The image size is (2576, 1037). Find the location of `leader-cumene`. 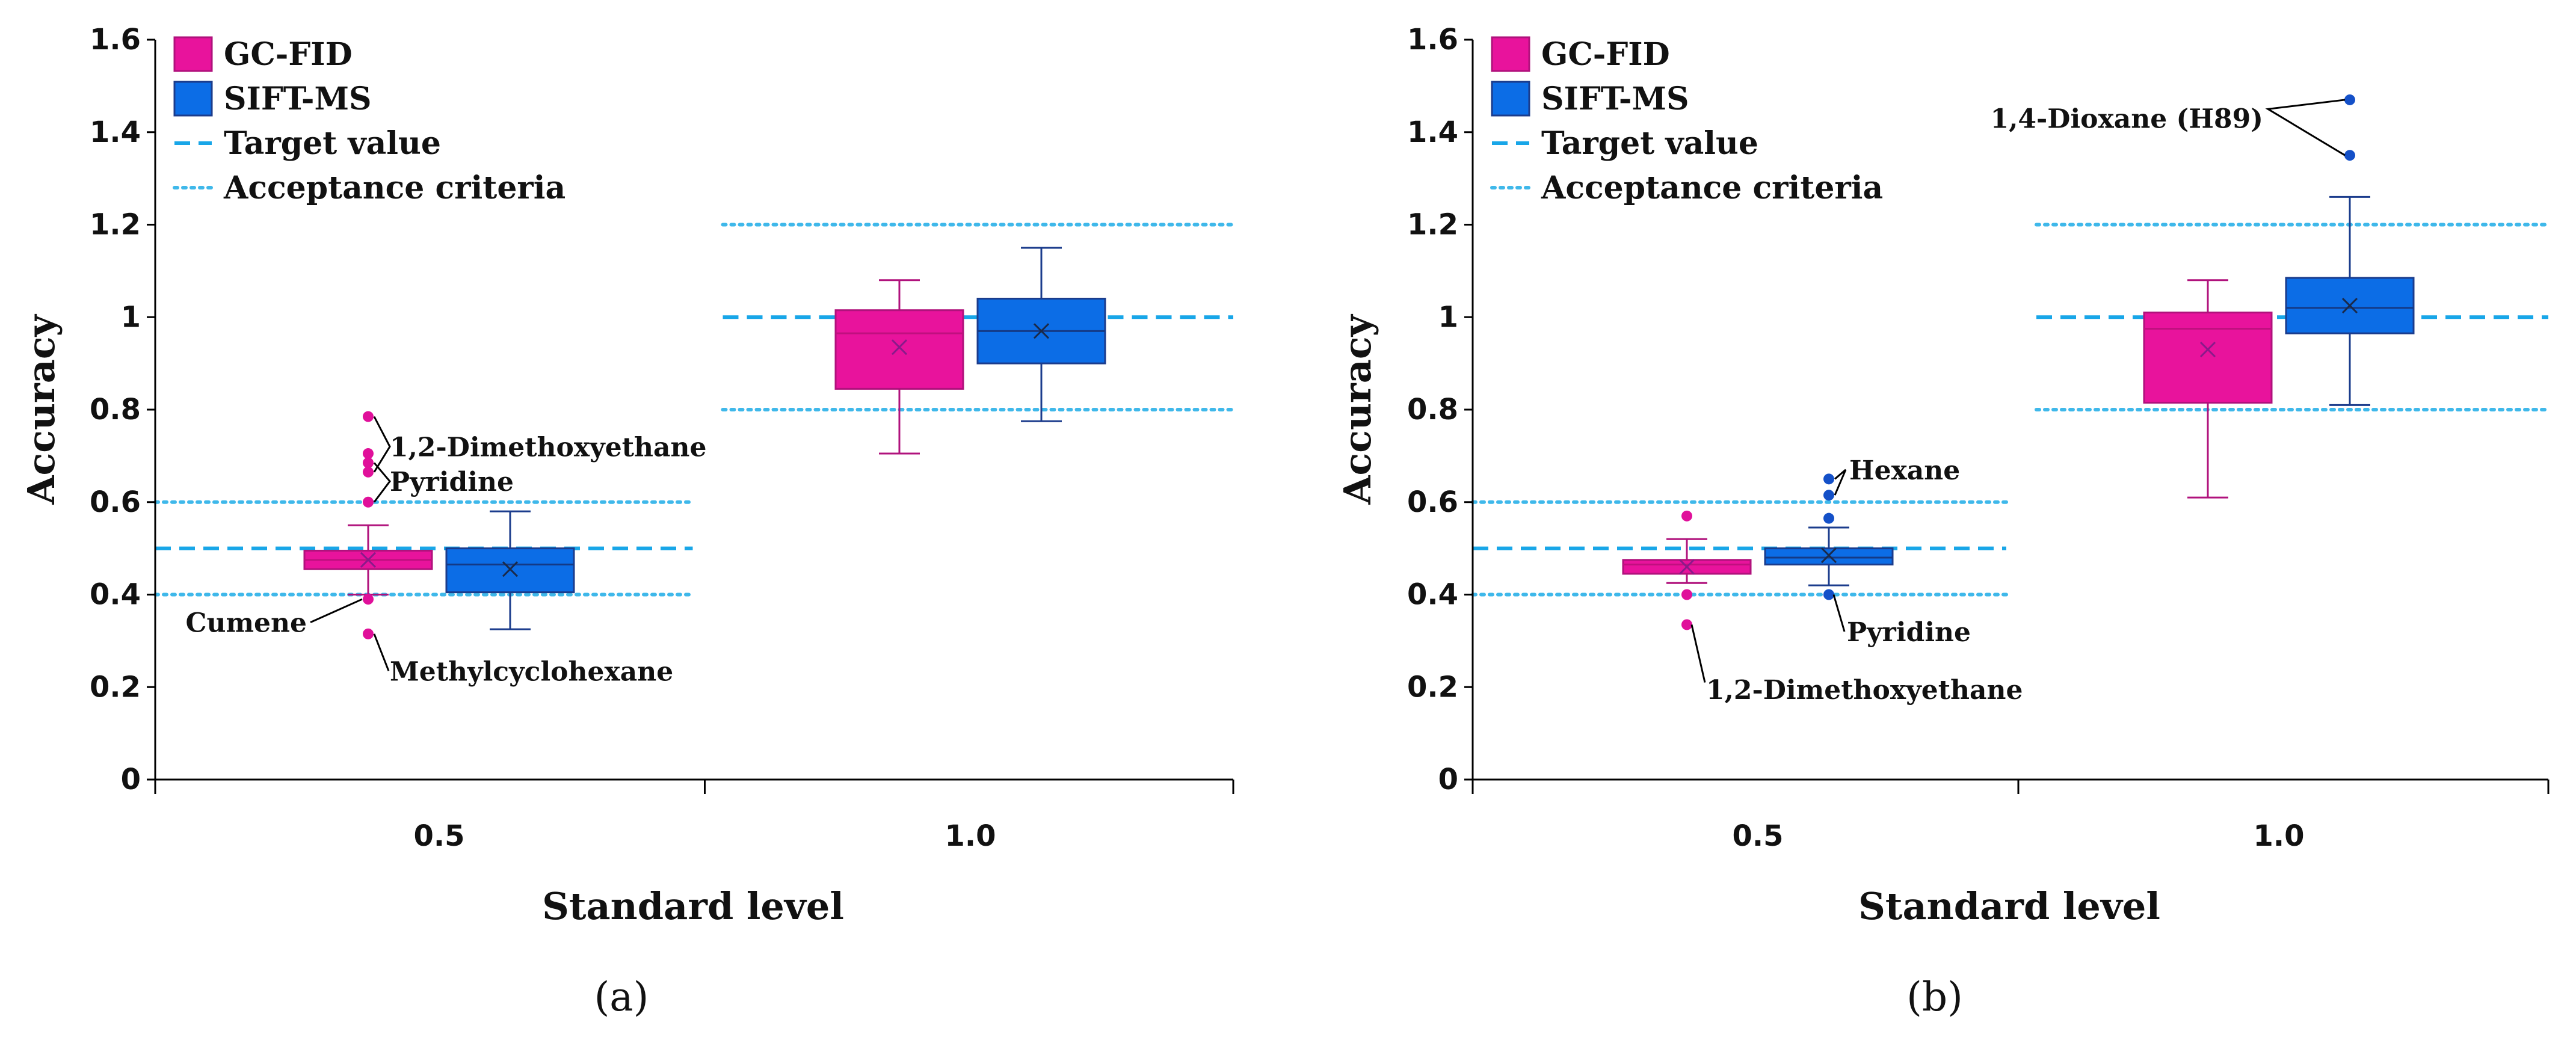

leader-cumene is located at coordinates (336, 610).